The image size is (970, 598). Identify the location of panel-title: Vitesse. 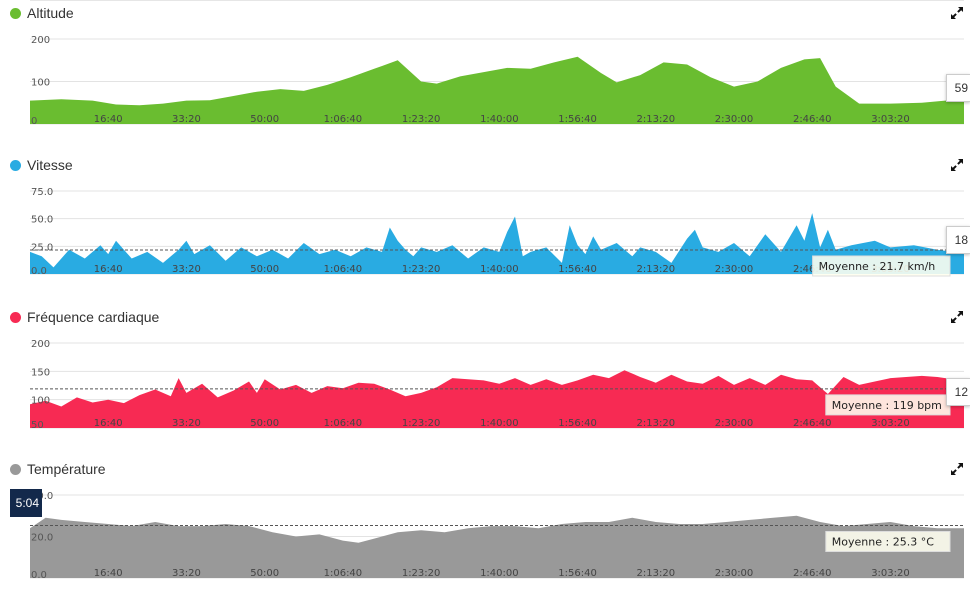
(41, 165).